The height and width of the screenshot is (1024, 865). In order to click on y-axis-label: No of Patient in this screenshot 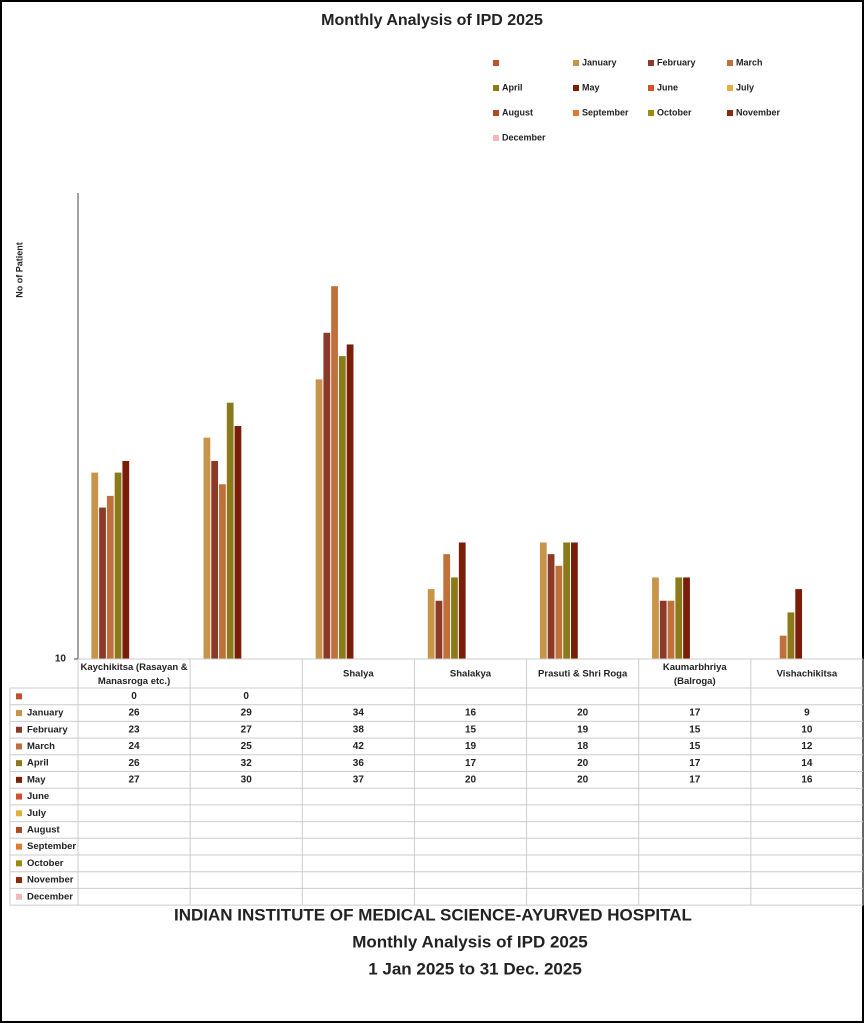, I will do `click(19, 270)`.